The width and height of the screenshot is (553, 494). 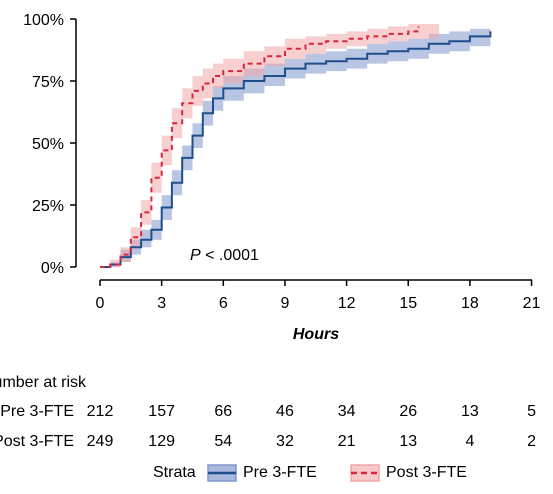 I want to click on x-tick-label: 15, so click(x=408, y=303).